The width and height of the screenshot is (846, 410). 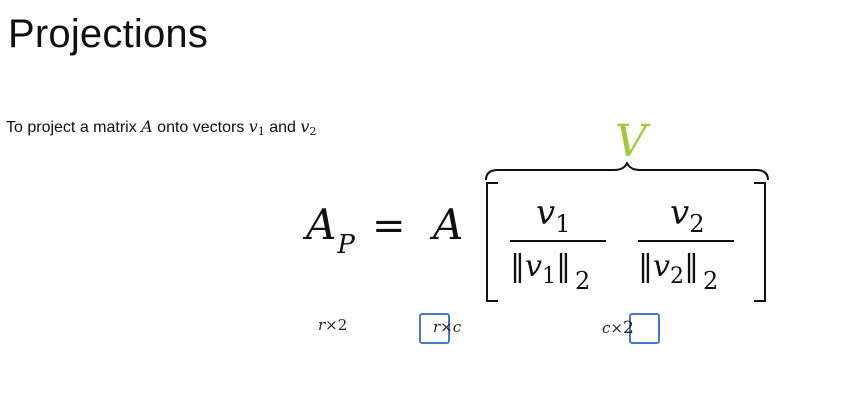 What do you see at coordinates (492, 242) in the screenshot?
I see `left-bracket` at bounding box center [492, 242].